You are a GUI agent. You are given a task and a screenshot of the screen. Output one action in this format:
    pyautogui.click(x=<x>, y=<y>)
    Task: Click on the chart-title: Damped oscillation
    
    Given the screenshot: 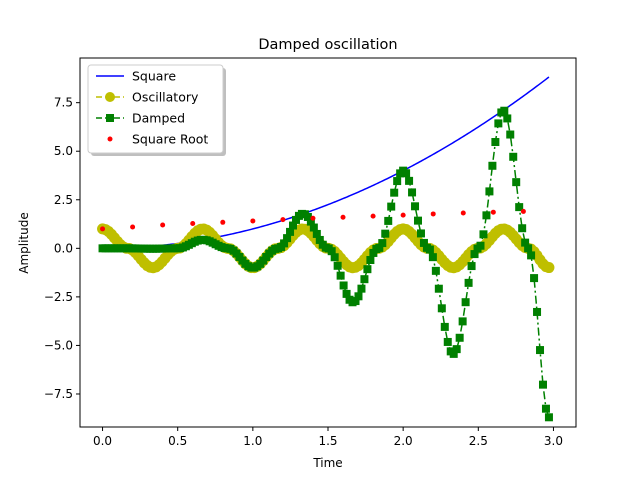 What is the action you would take?
    pyautogui.click(x=327, y=45)
    